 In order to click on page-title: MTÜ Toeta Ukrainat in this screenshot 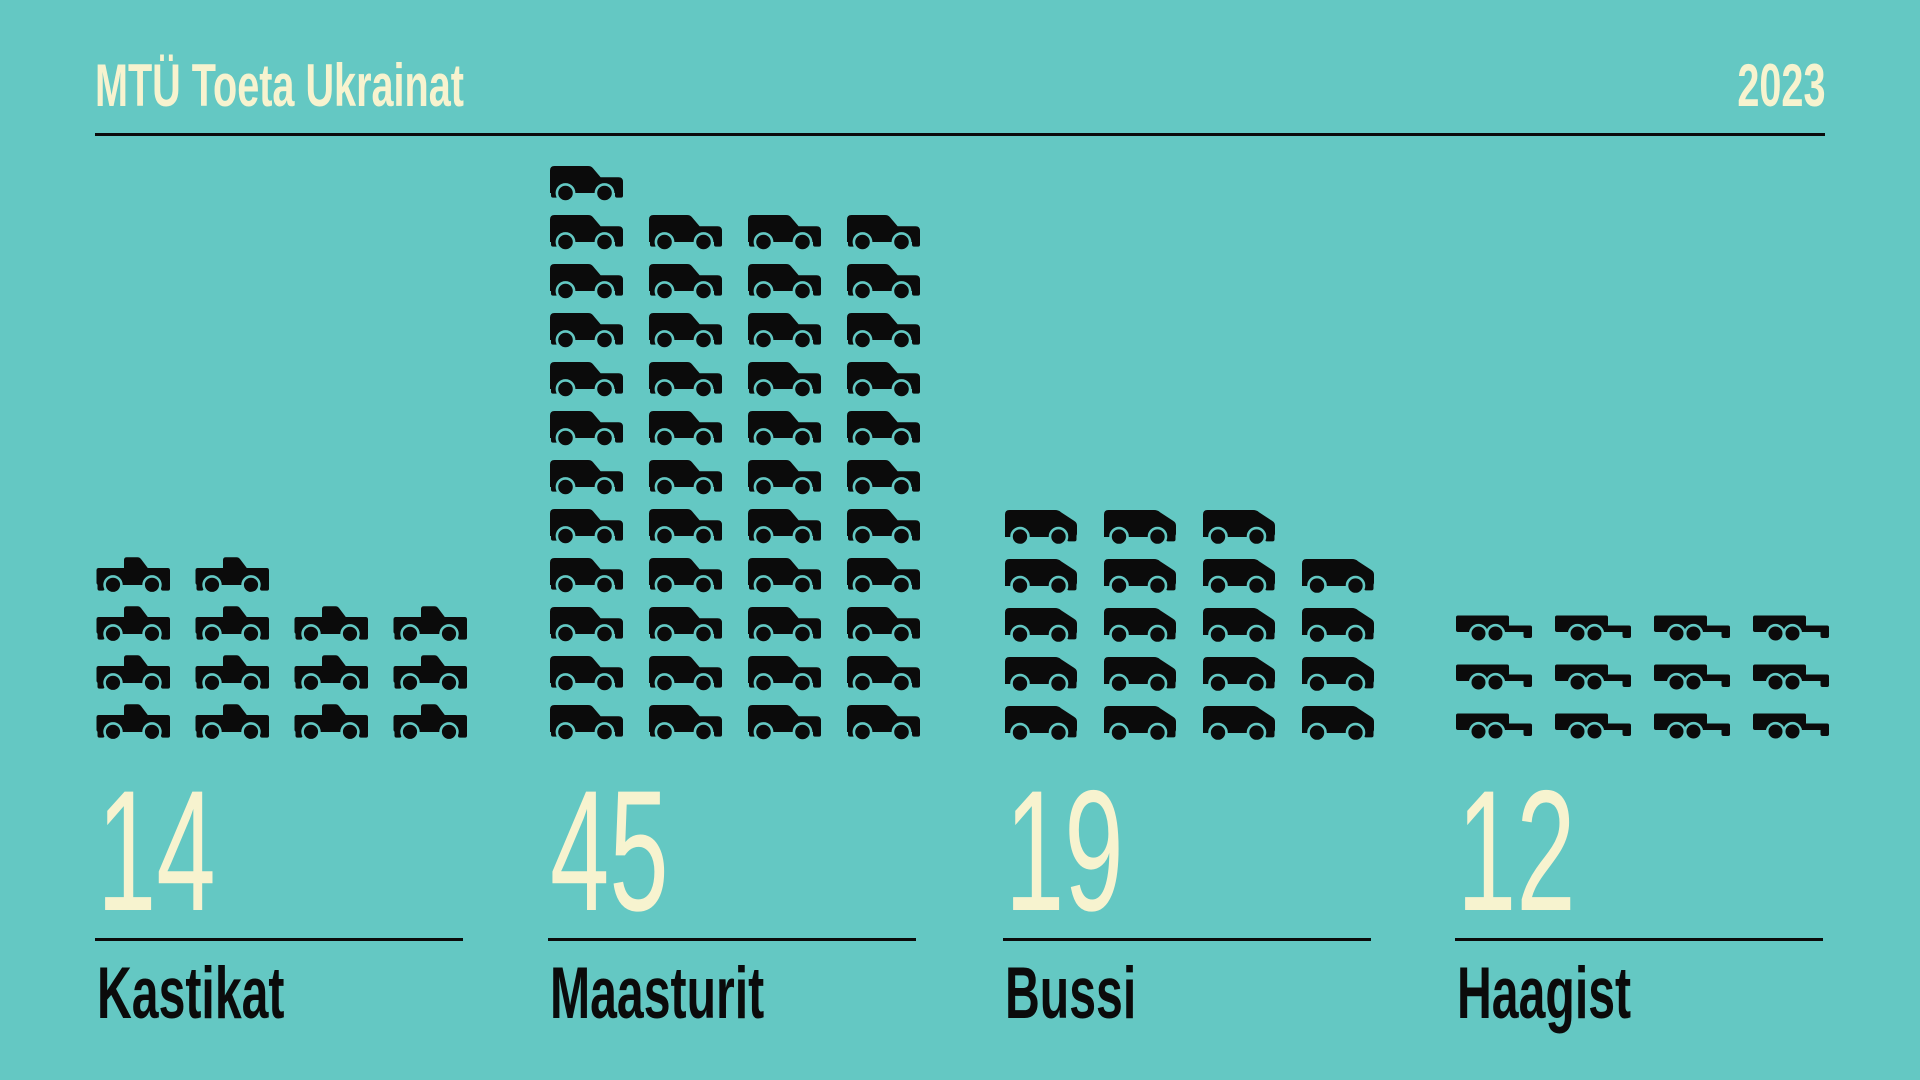, I will do `click(374, 86)`.